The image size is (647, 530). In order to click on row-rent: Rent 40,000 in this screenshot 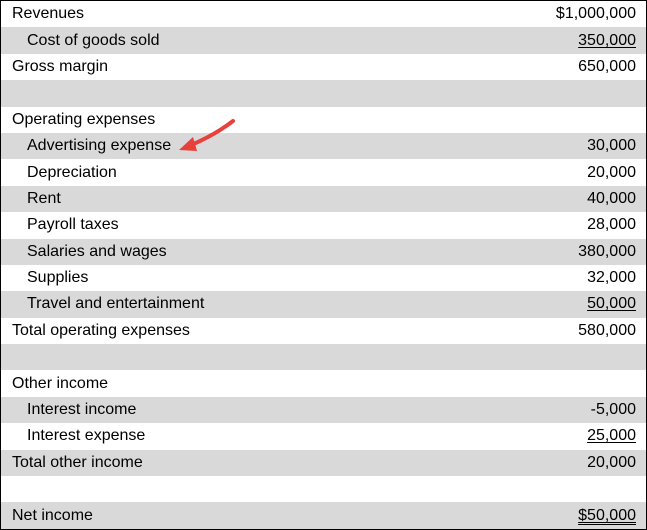, I will do `click(323, 199)`.